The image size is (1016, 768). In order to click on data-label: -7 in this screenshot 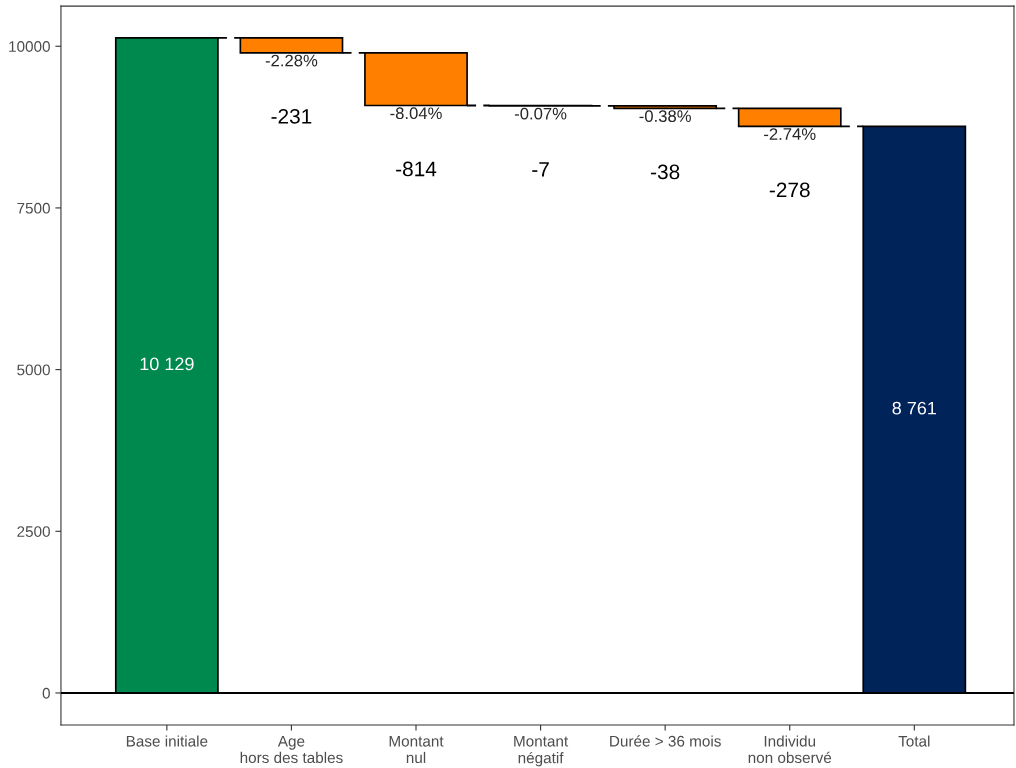, I will do `click(540, 169)`.